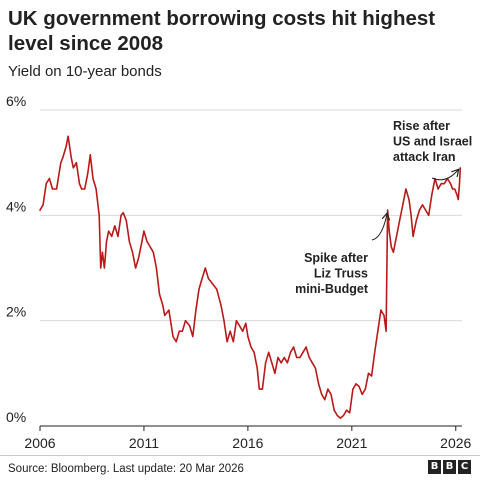 This screenshot has height=480, width=480. I want to click on footer-divider, so click(240, 455).